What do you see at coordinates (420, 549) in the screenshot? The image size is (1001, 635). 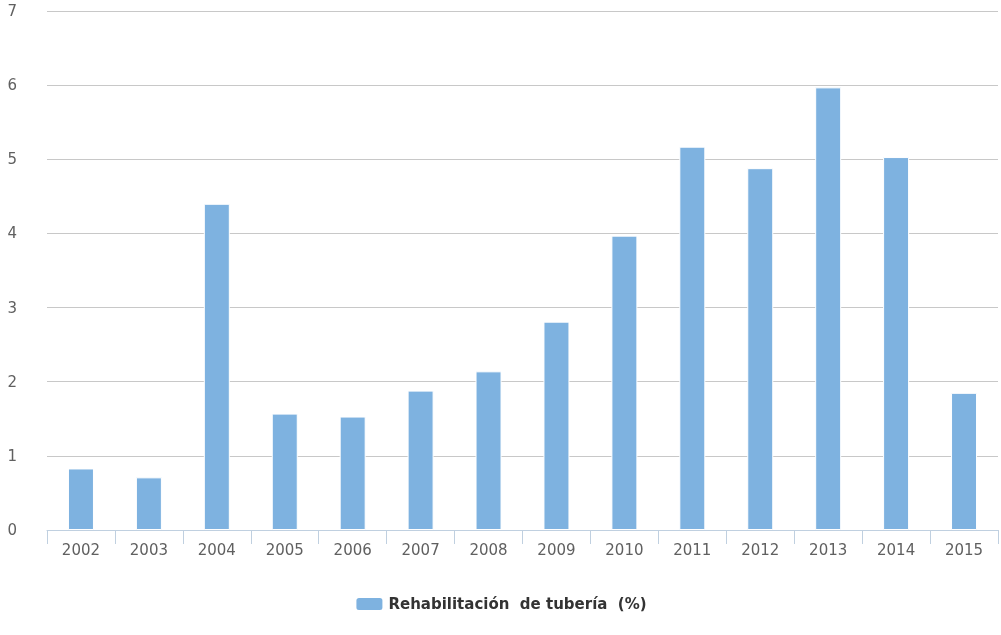 I see `x-tick-label: 2007` at bounding box center [420, 549].